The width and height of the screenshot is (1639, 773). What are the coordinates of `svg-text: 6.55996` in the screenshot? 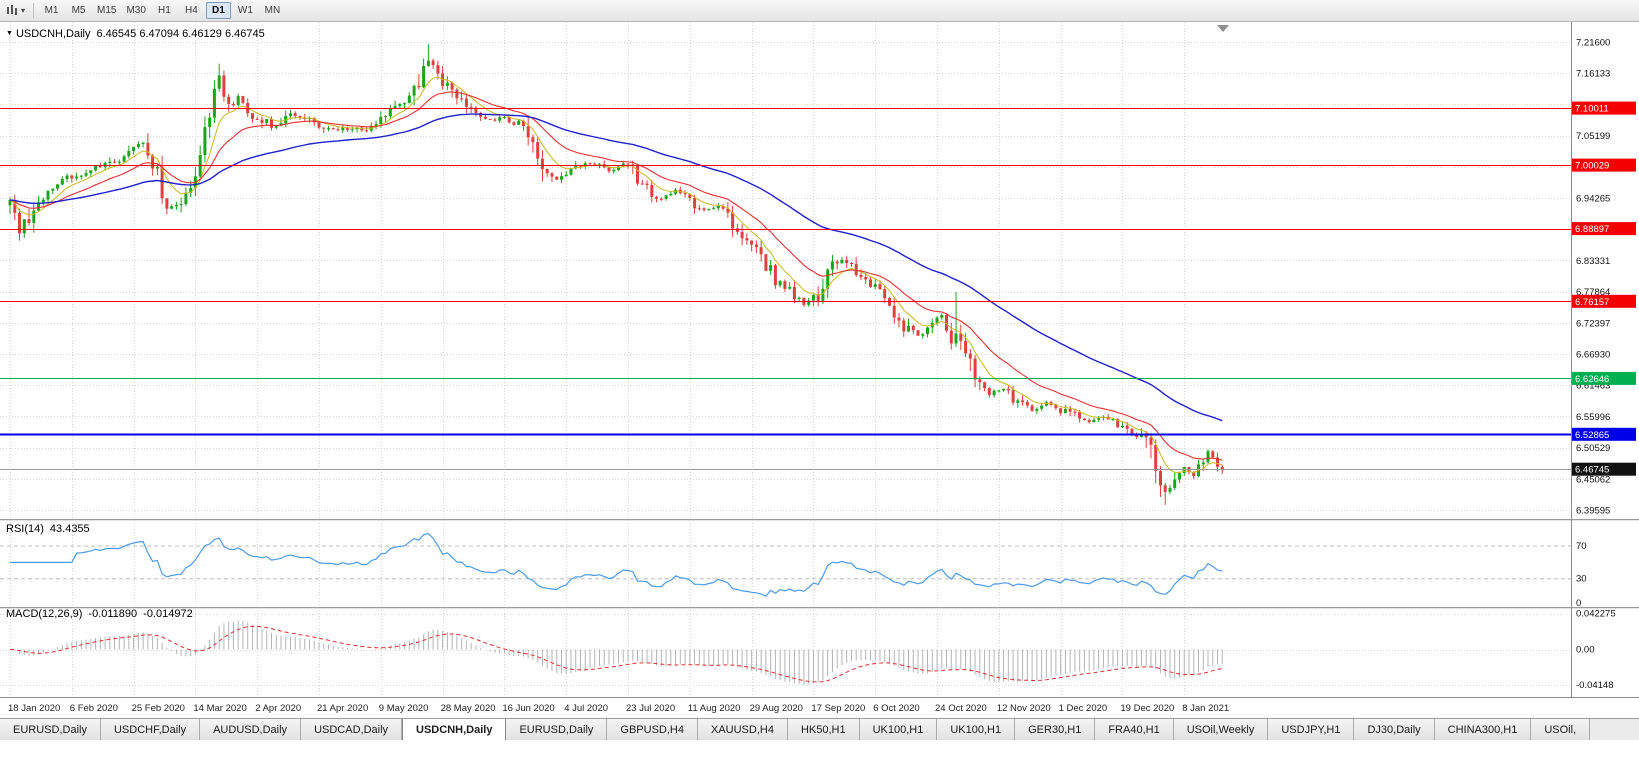 It's located at (1593, 417).